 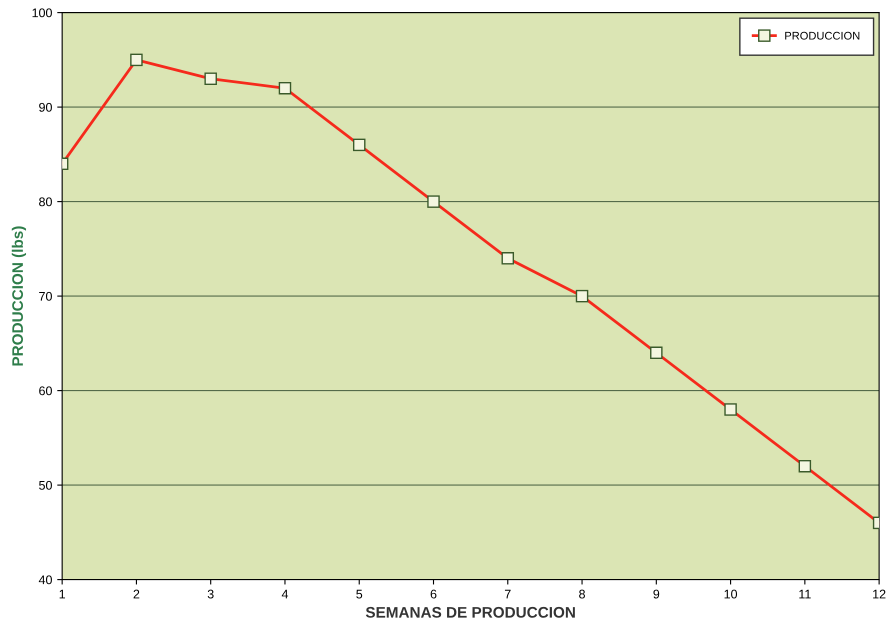 What do you see at coordinates (45, 579) in the screenshot?
I see `y-tick-label: 40` at bounding box center [45, 579].